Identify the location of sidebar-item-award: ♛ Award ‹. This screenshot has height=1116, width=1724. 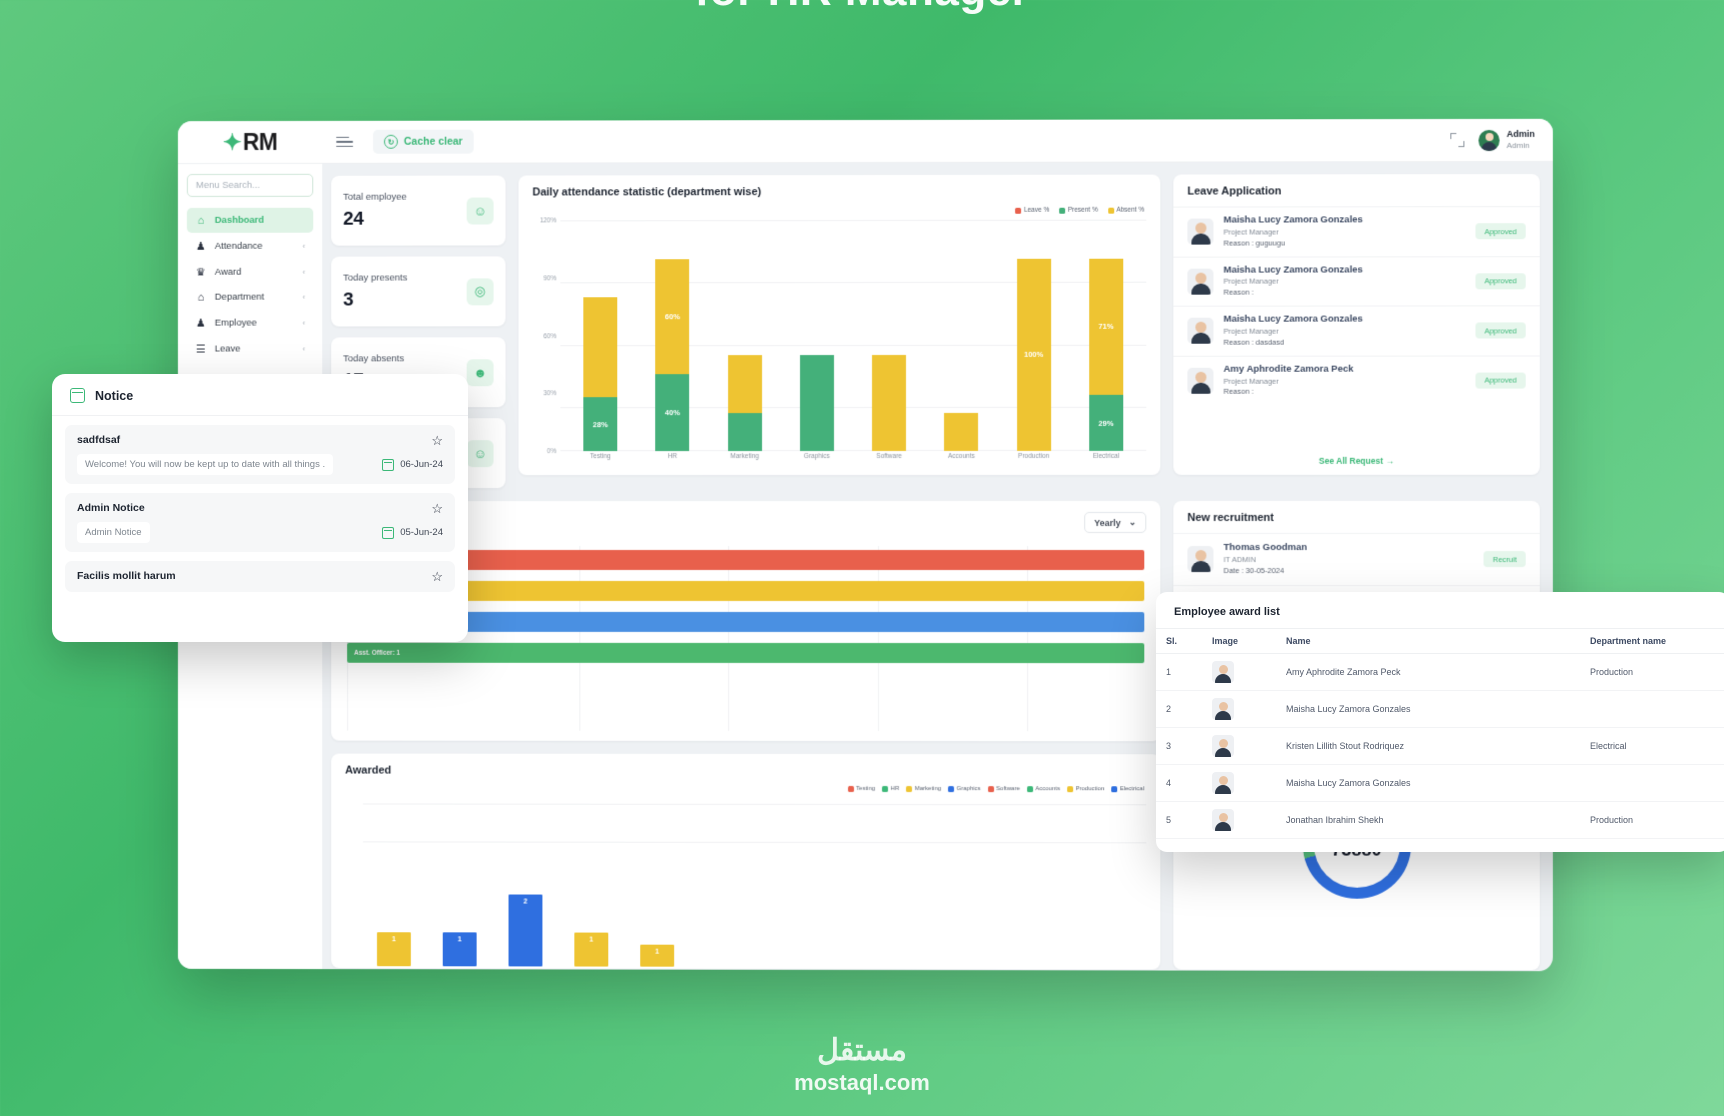
(250, 272).